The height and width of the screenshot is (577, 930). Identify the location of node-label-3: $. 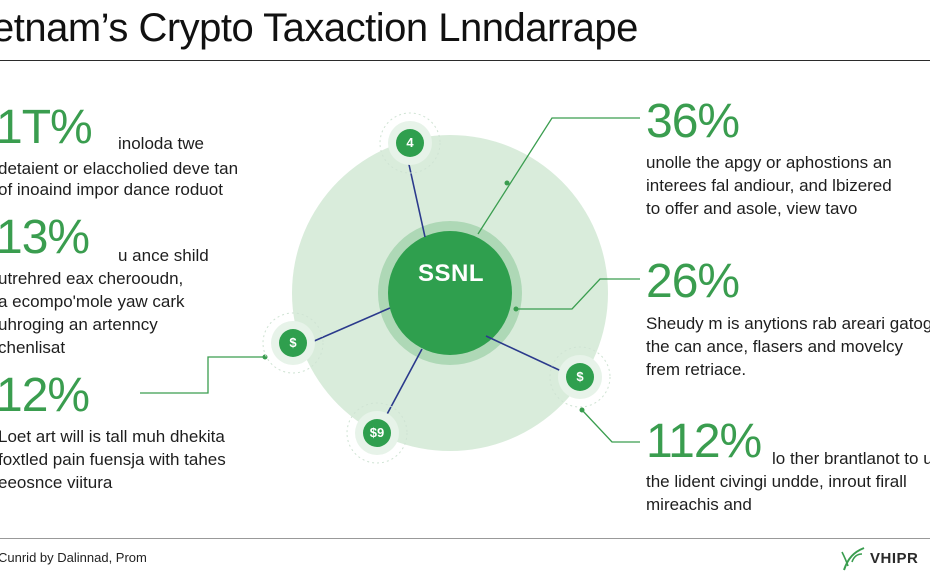
(580, 376).